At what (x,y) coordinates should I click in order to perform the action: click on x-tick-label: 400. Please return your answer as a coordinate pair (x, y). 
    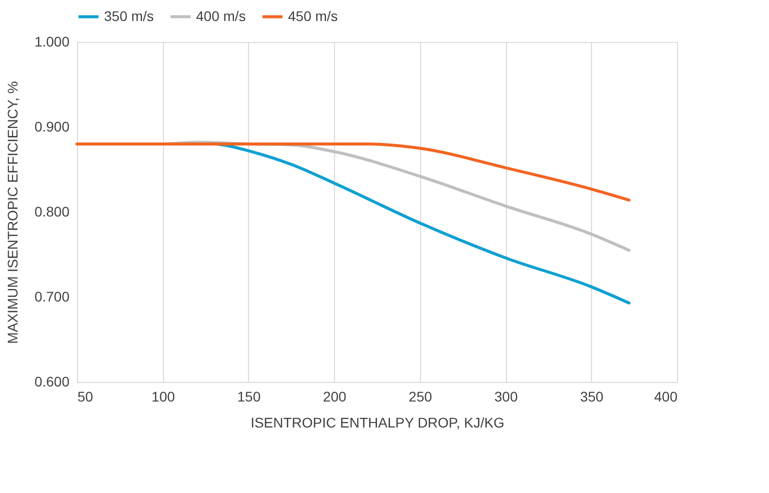
    Looking at the image, I should click on (666, 396).